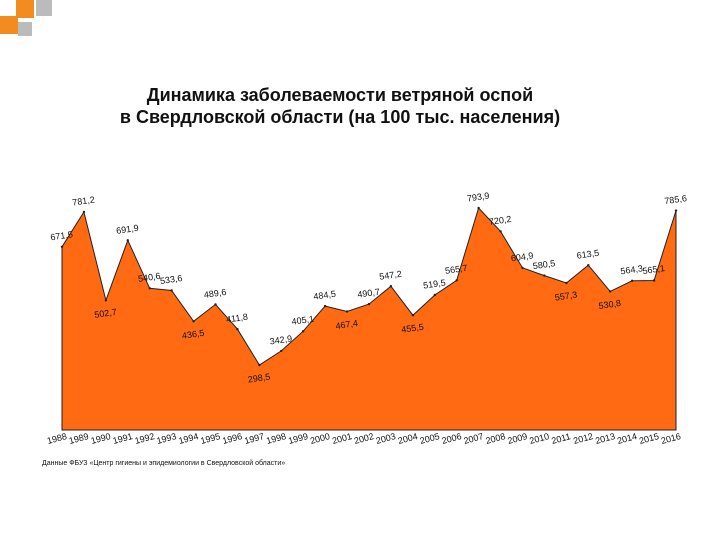  Describe the element at coordinates (676, 199) in the screenshot. I see `data-label: 785,6` at that location.